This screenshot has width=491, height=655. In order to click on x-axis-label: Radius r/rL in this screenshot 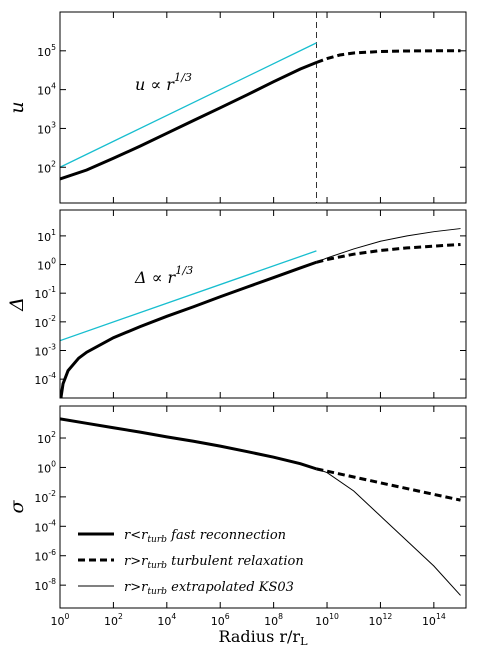, I will do `click(263, 637)`.